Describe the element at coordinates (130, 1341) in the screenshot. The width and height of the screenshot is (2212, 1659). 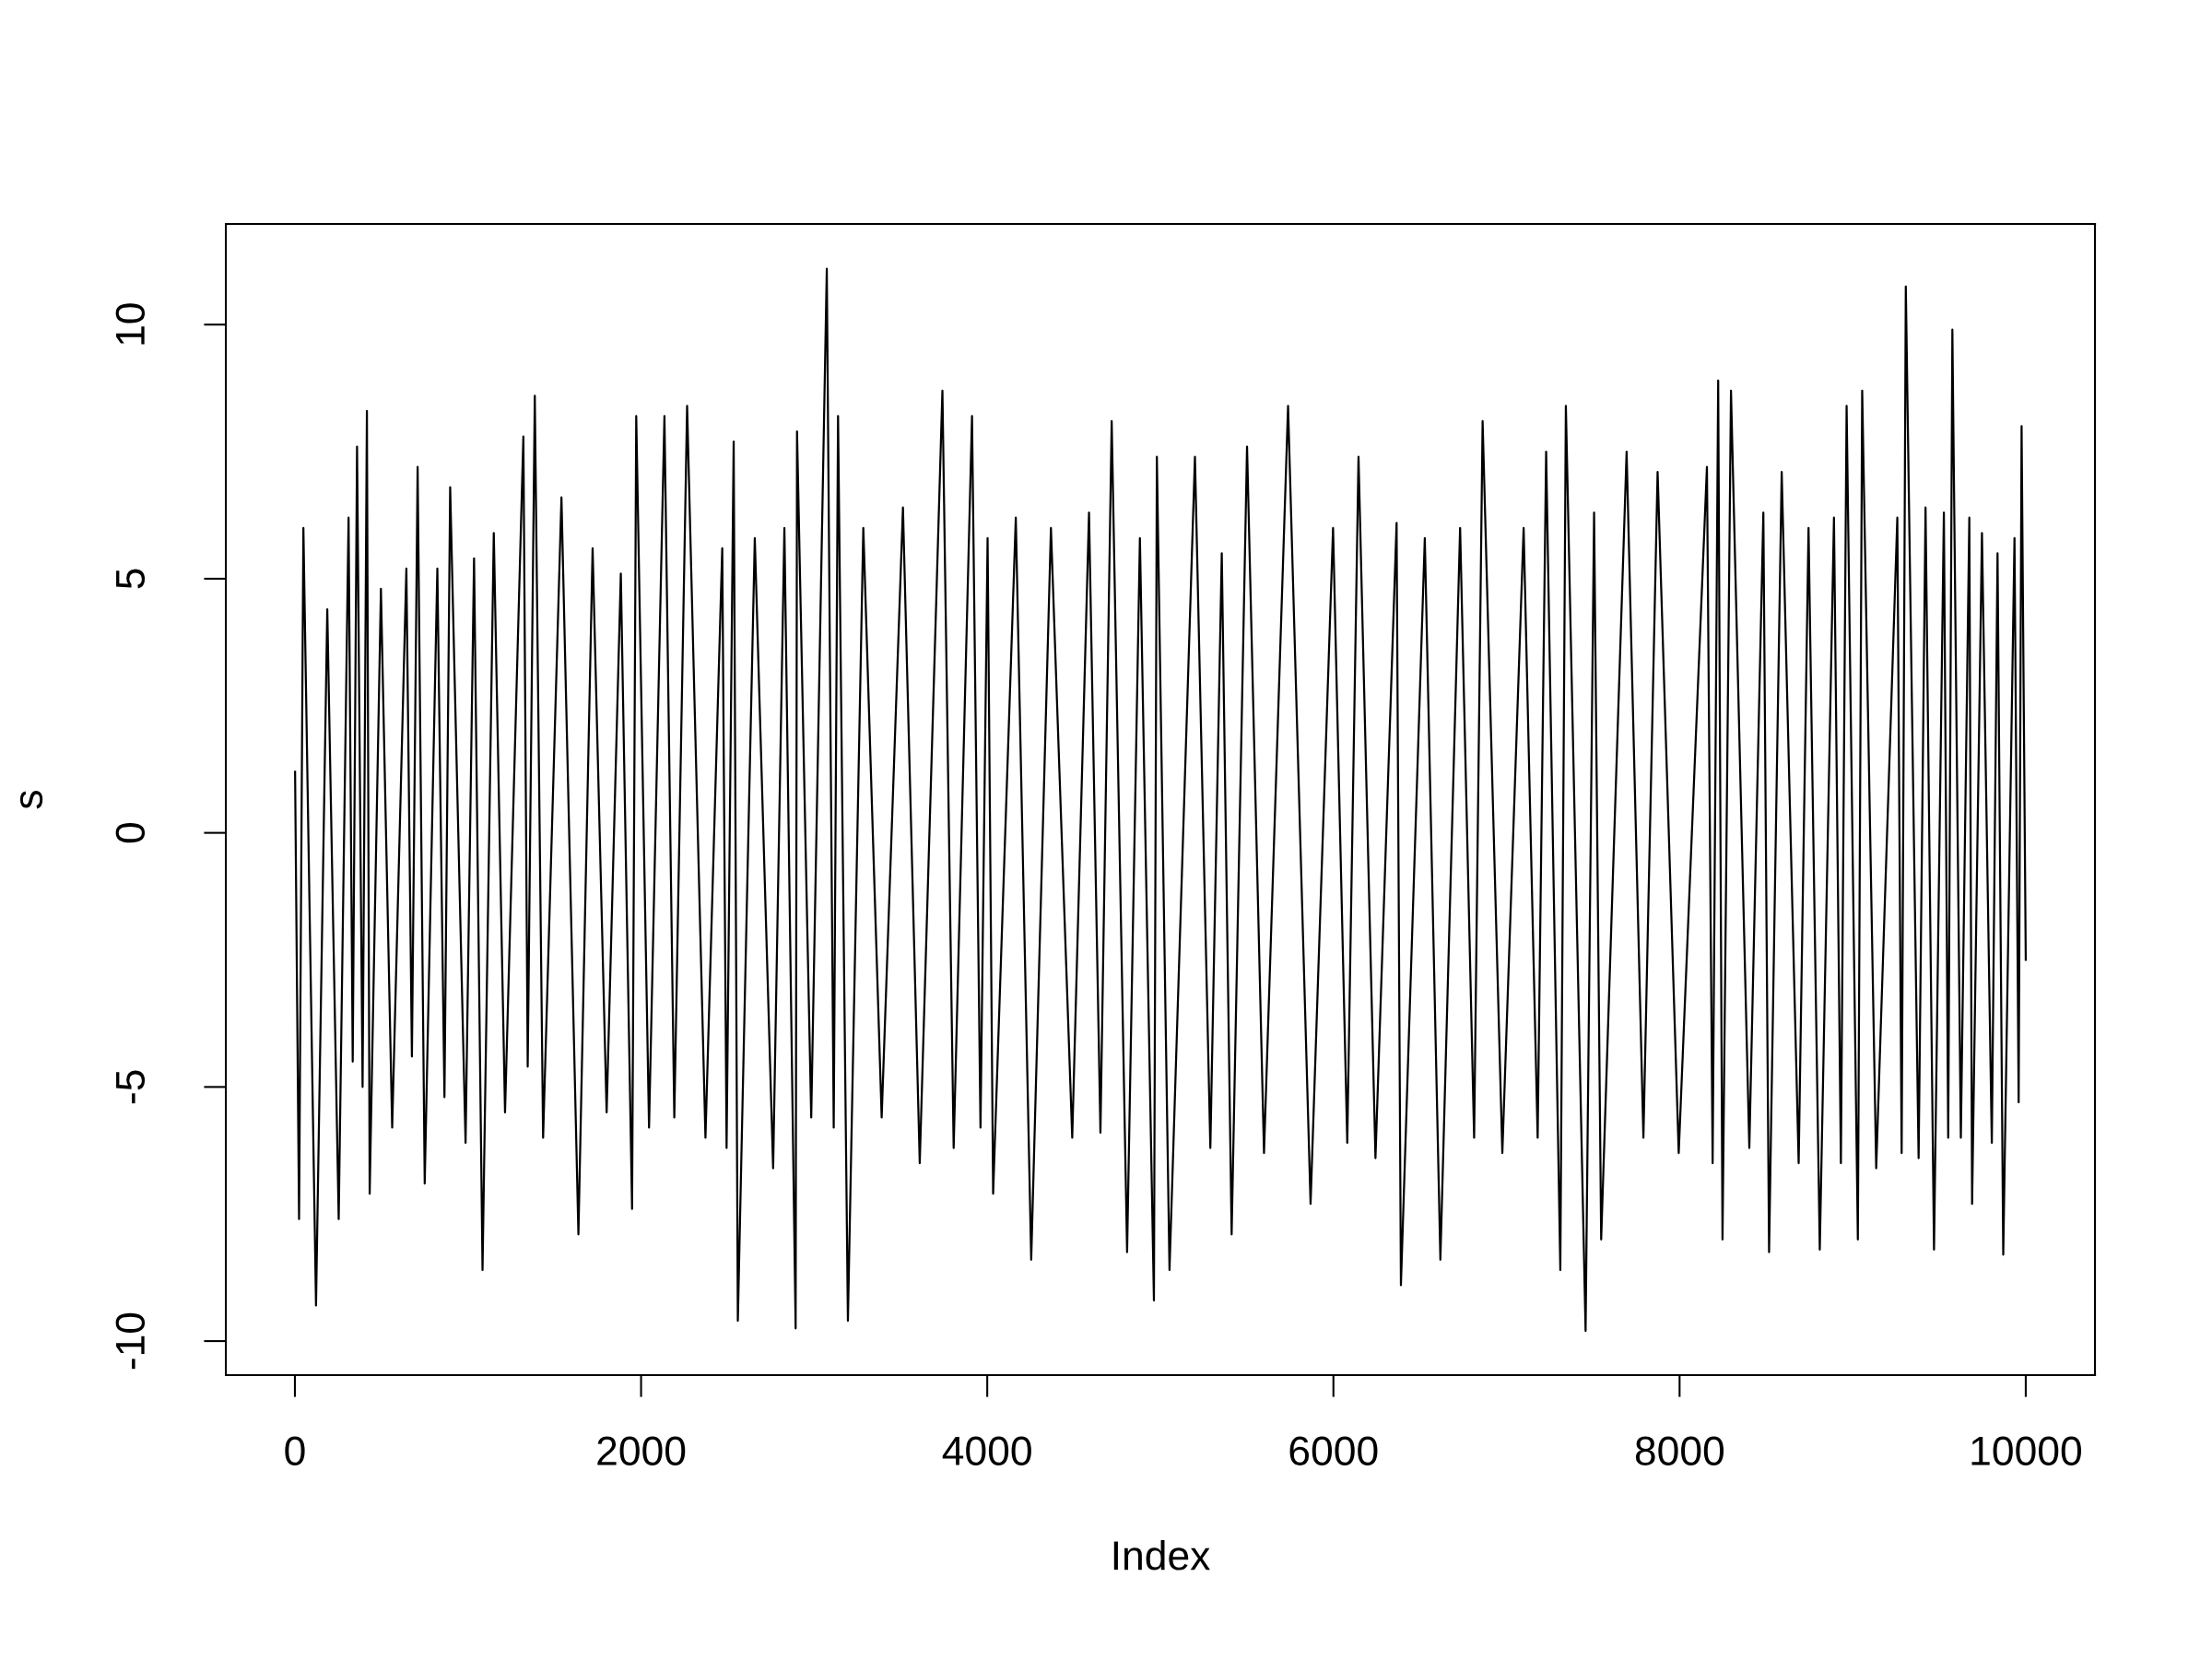
I see `y-tick-label: -10` at that location.